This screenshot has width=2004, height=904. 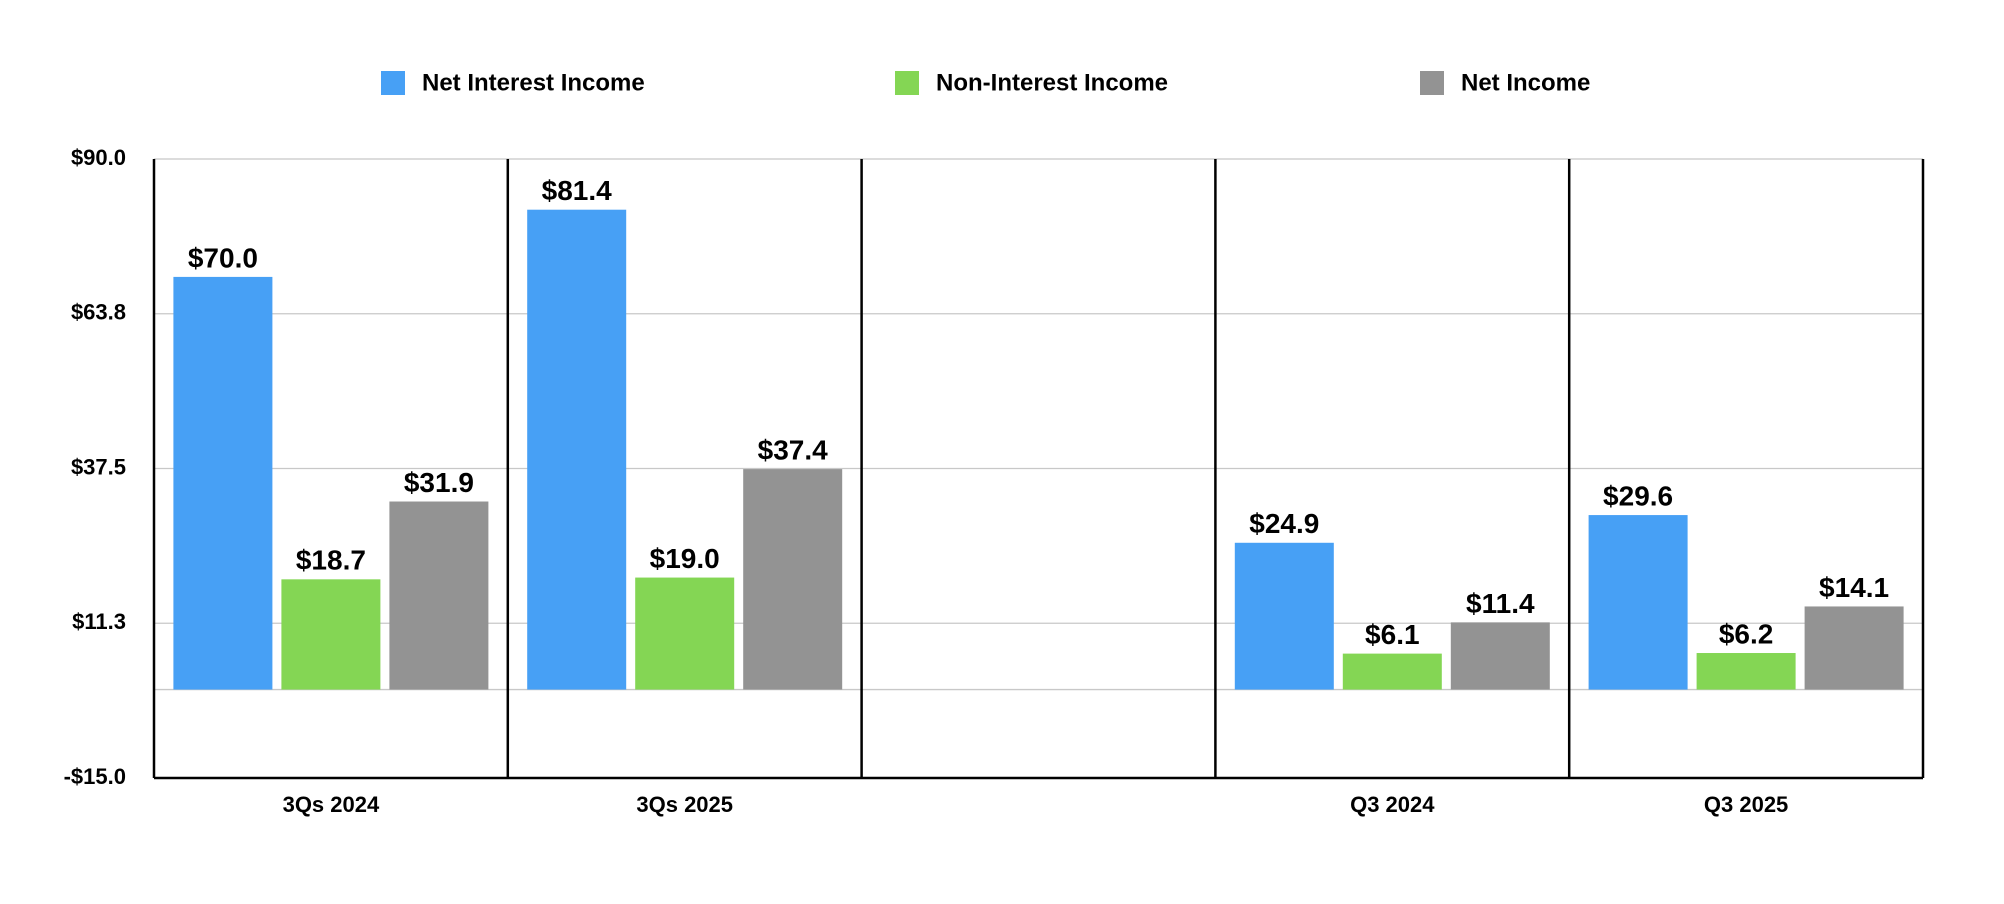 I want to click on y-tick-label: $37.5, so click(x=98, y=466).